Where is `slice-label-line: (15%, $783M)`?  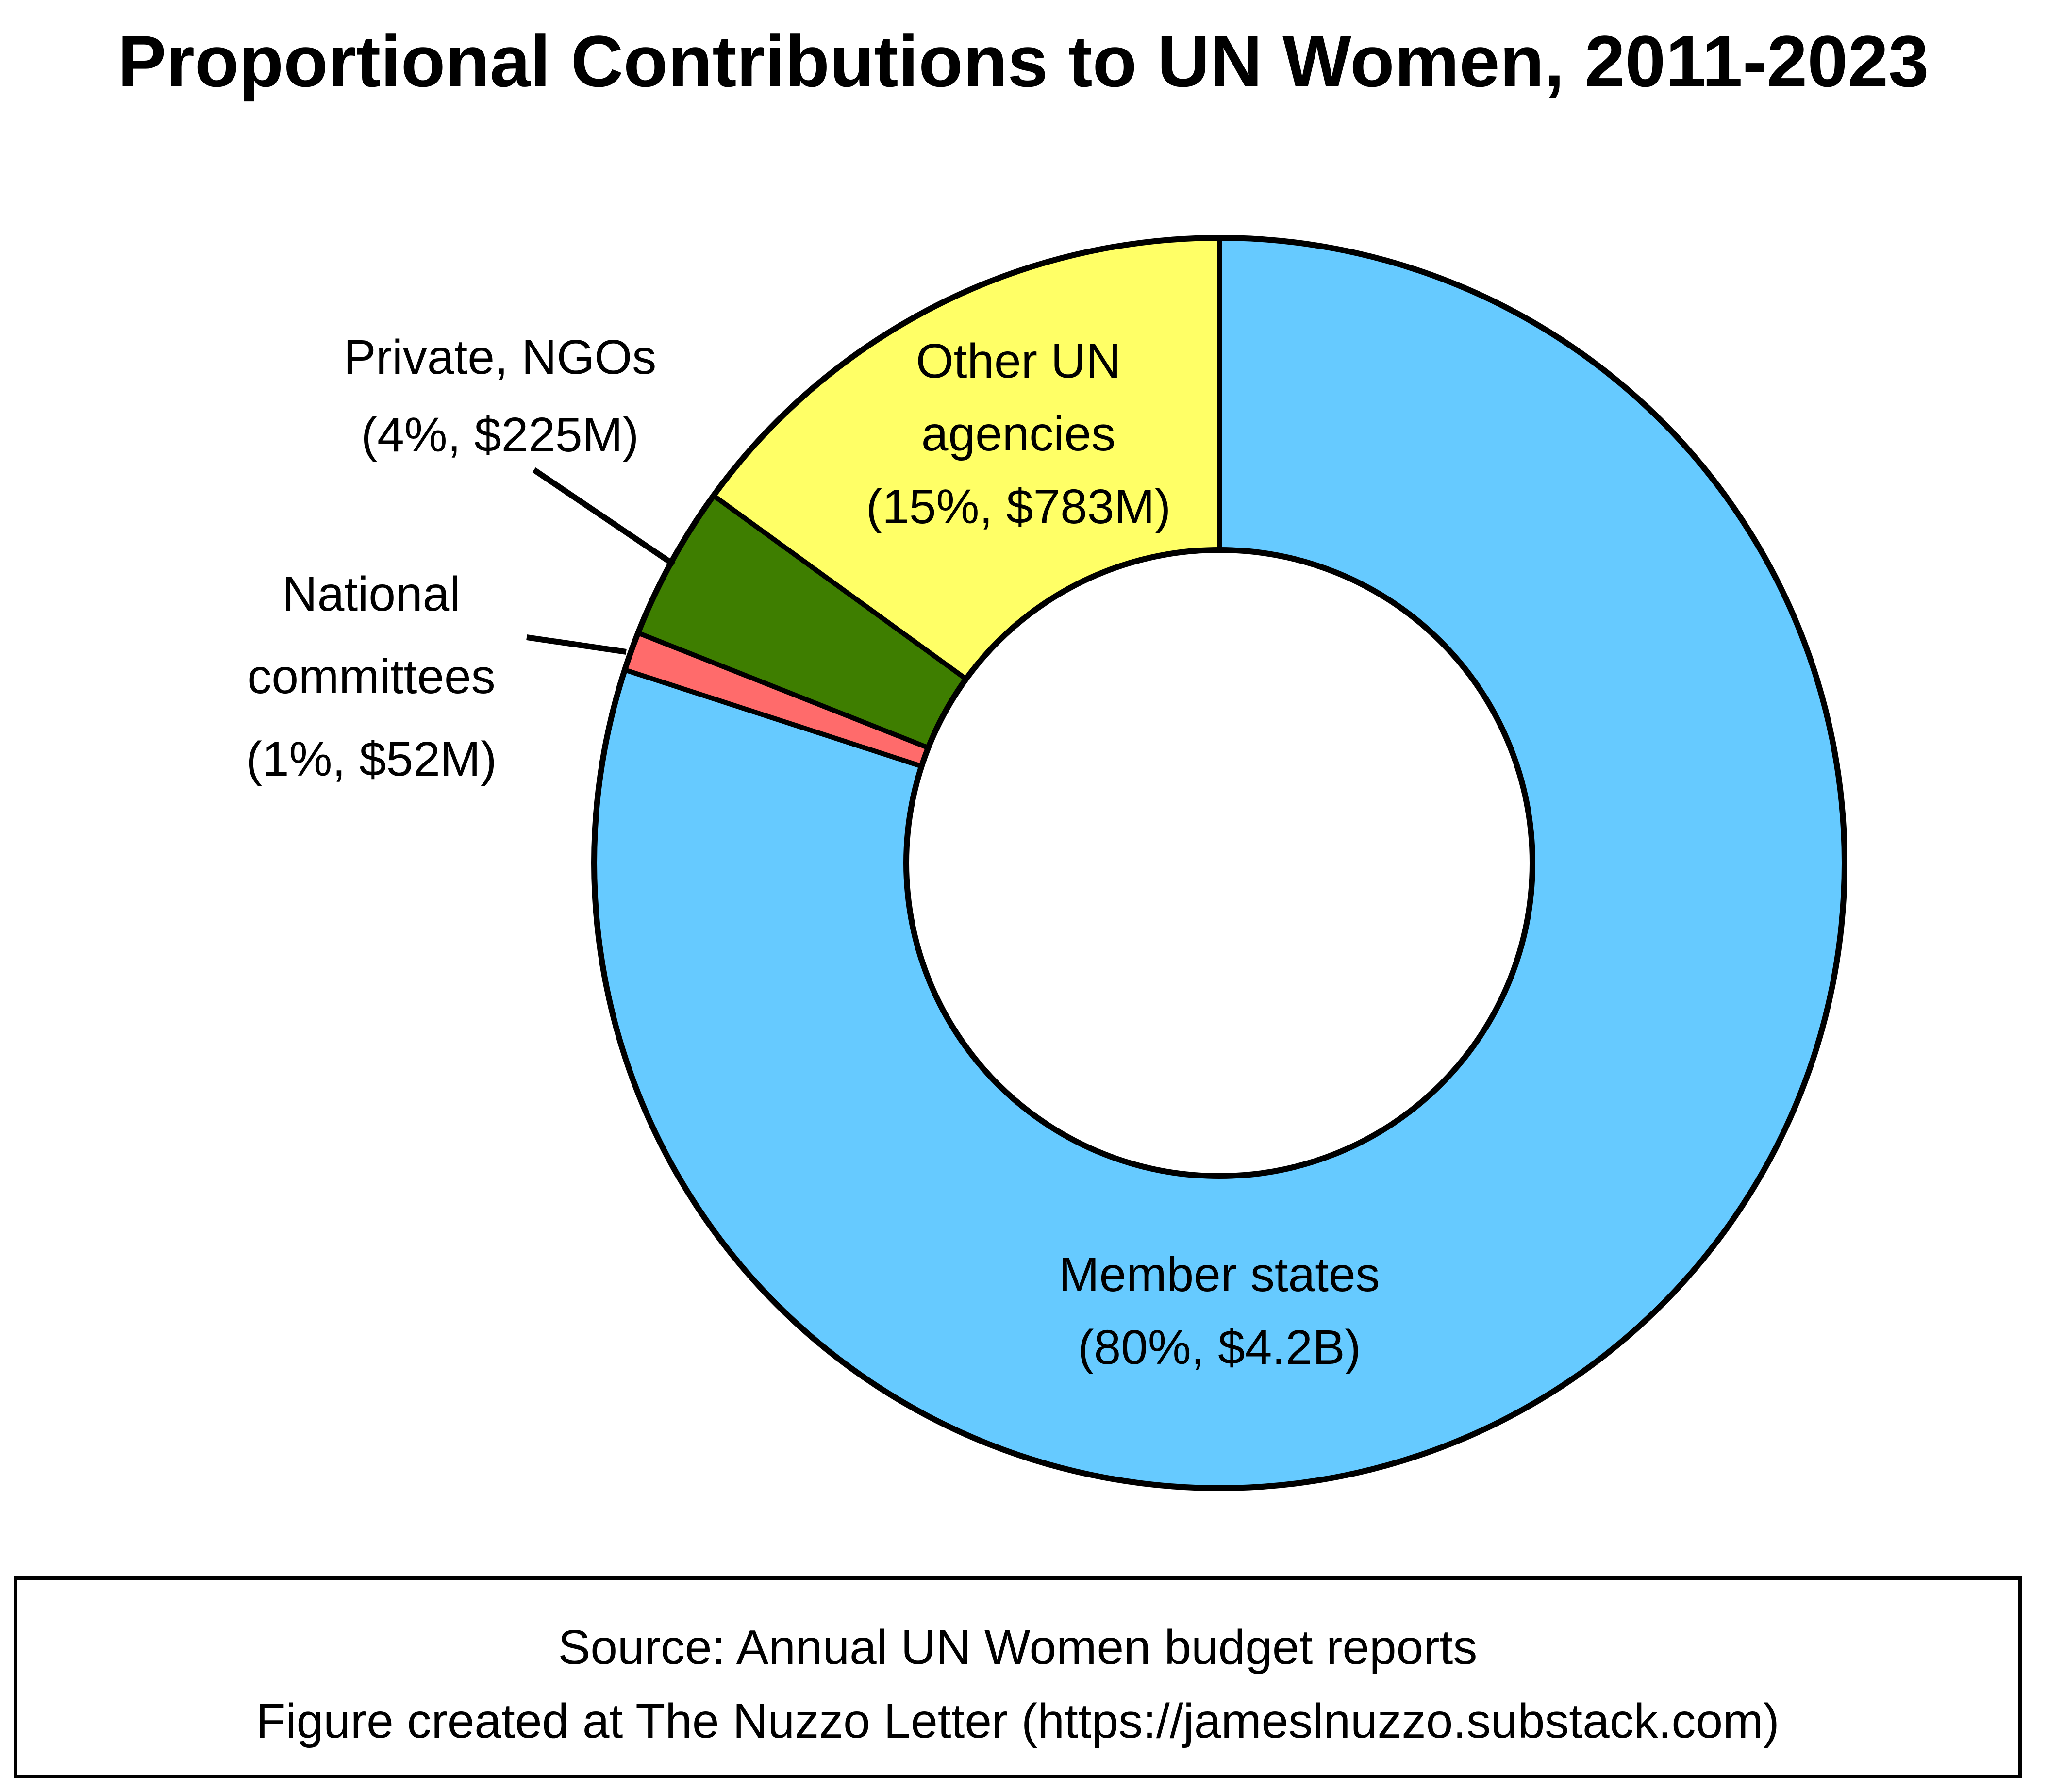 slice-label-line: (15%, $783M) is located at coordinates (1018, 507).